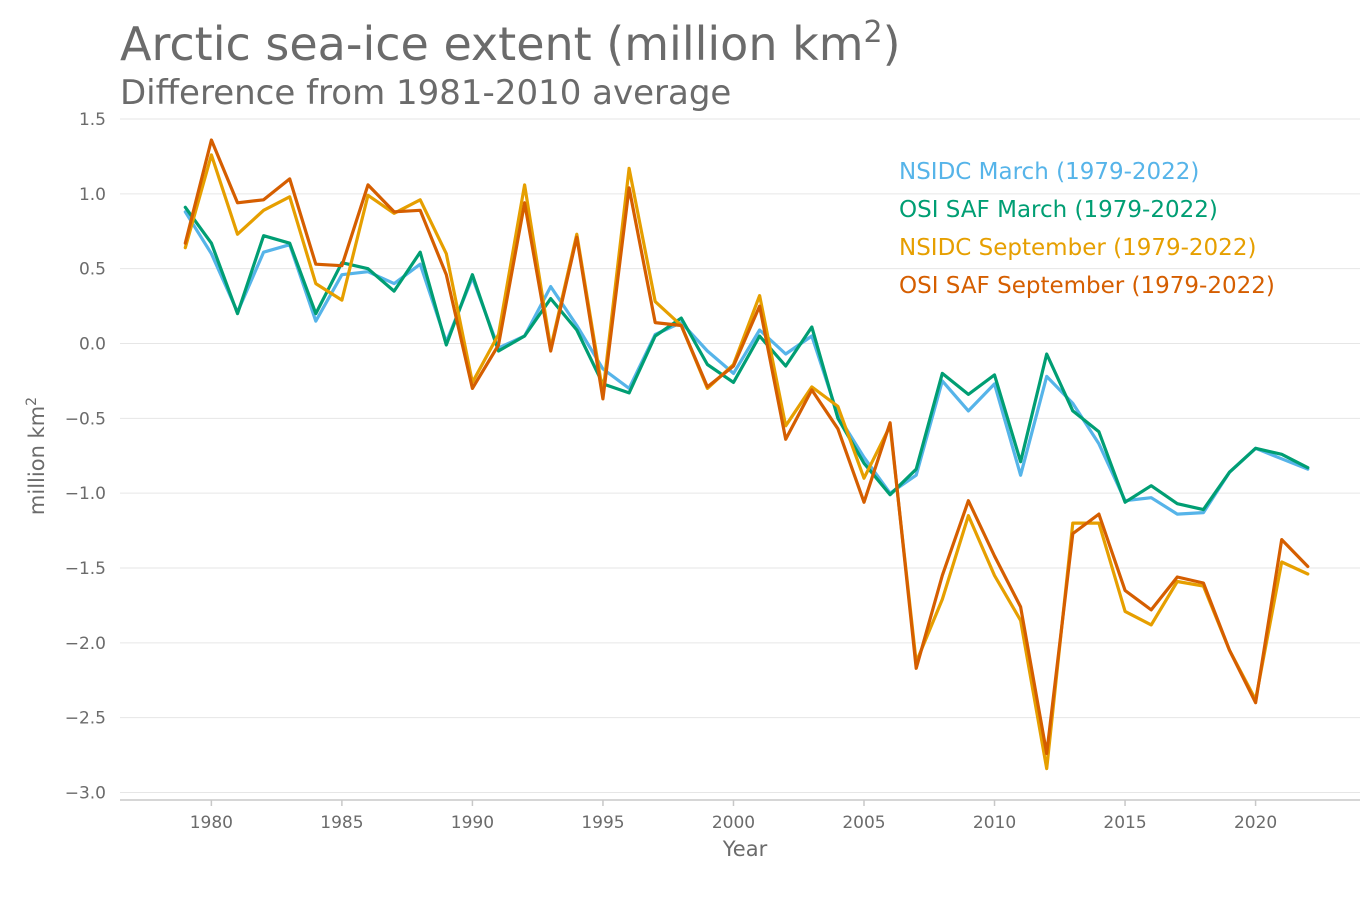 The height and width of the screenshot is (900, 1370). I want to click on chart-title-end: ), so click(892, 44).